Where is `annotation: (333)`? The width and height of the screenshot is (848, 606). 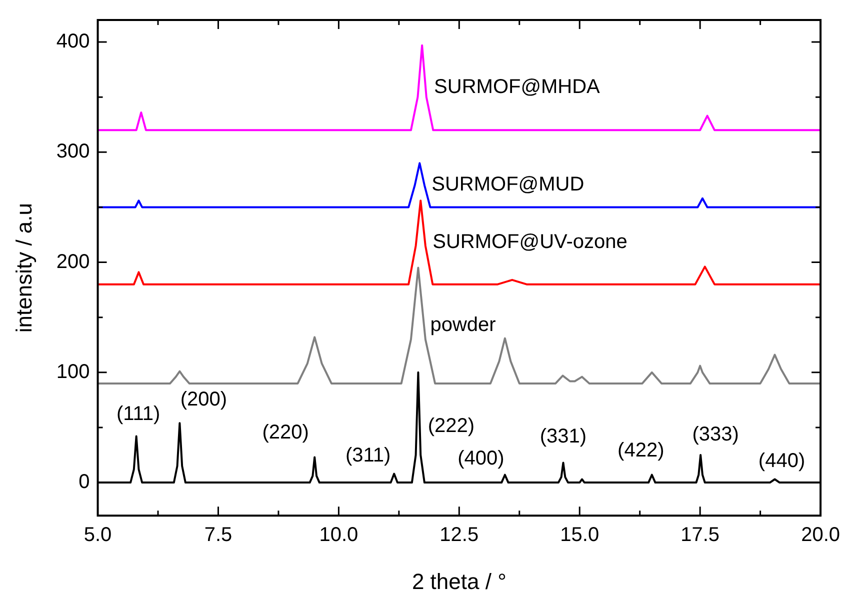 annotation: (333) is located at coordinates (715, 435).